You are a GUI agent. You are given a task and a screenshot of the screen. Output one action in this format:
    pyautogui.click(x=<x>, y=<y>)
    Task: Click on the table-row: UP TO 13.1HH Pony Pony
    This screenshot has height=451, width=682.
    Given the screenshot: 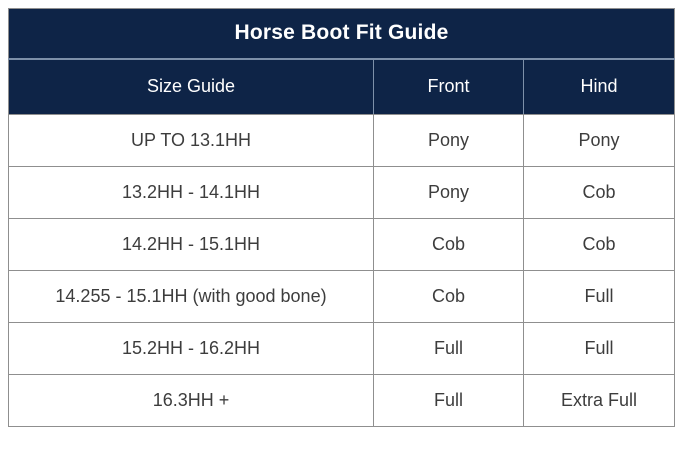 What is the action you would take?
    pyautogui.click(x=342, y=140)
    